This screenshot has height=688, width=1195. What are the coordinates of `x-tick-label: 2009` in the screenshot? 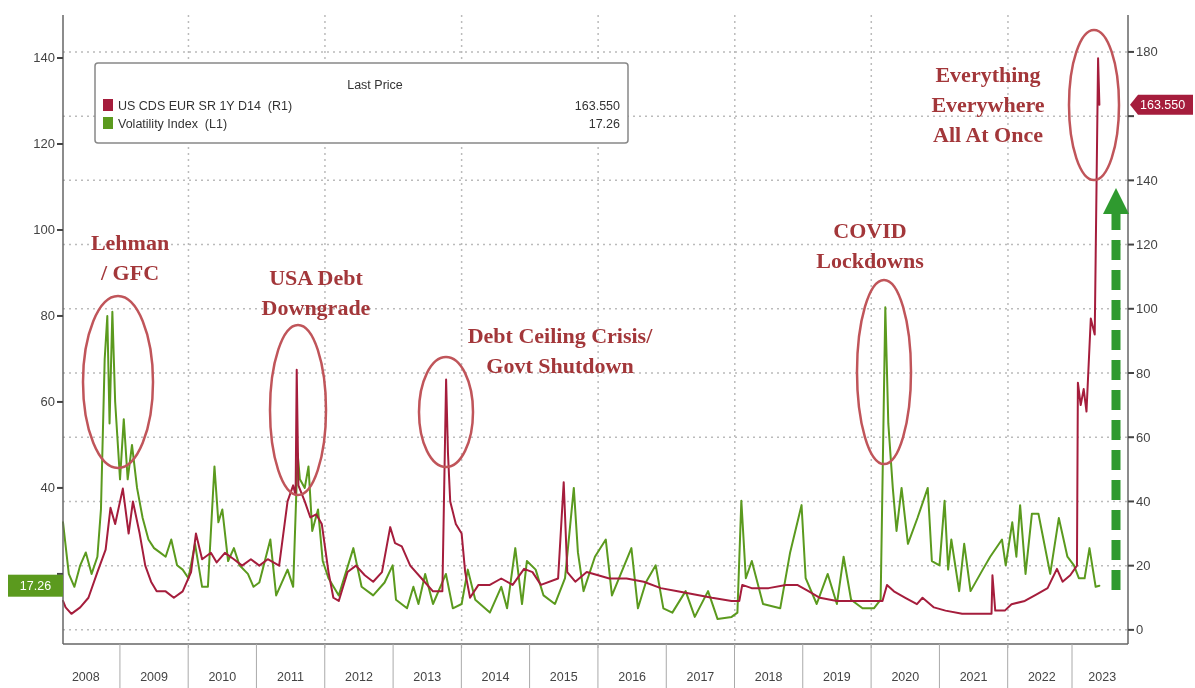 It's located at (154, 677).